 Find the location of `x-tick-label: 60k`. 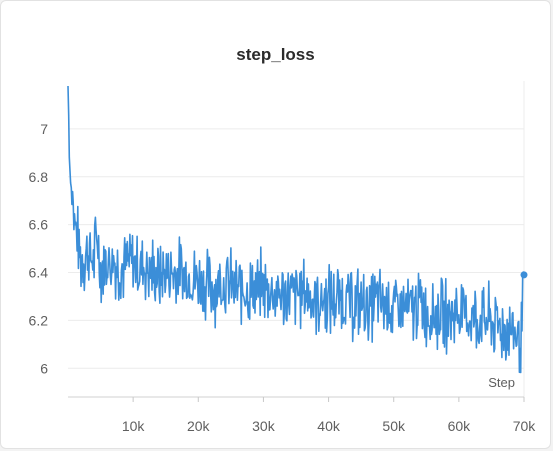

x-tick-label: 60k is located at coordinates (460, 426).